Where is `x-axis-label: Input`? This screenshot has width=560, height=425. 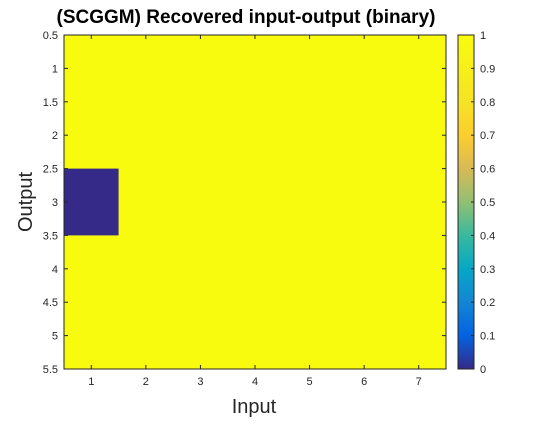
x-axis-label: Input is located at coordinates (254, 407).